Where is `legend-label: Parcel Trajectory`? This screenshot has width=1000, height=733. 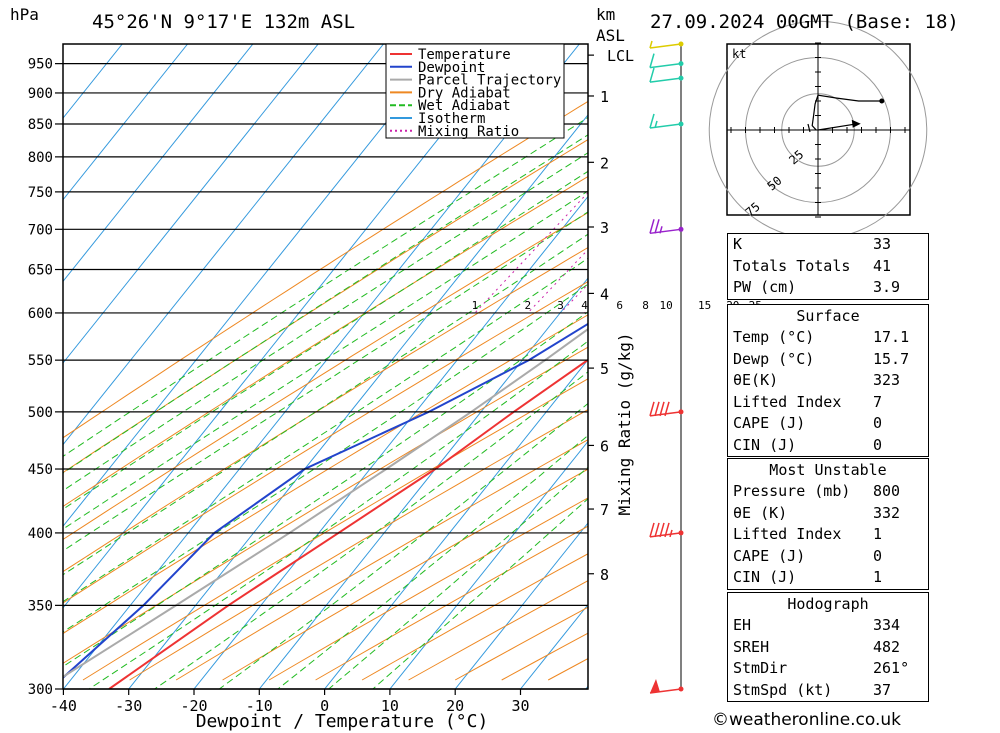 legend-label: Parcel Trajectory is located at coordinates (489, 81).